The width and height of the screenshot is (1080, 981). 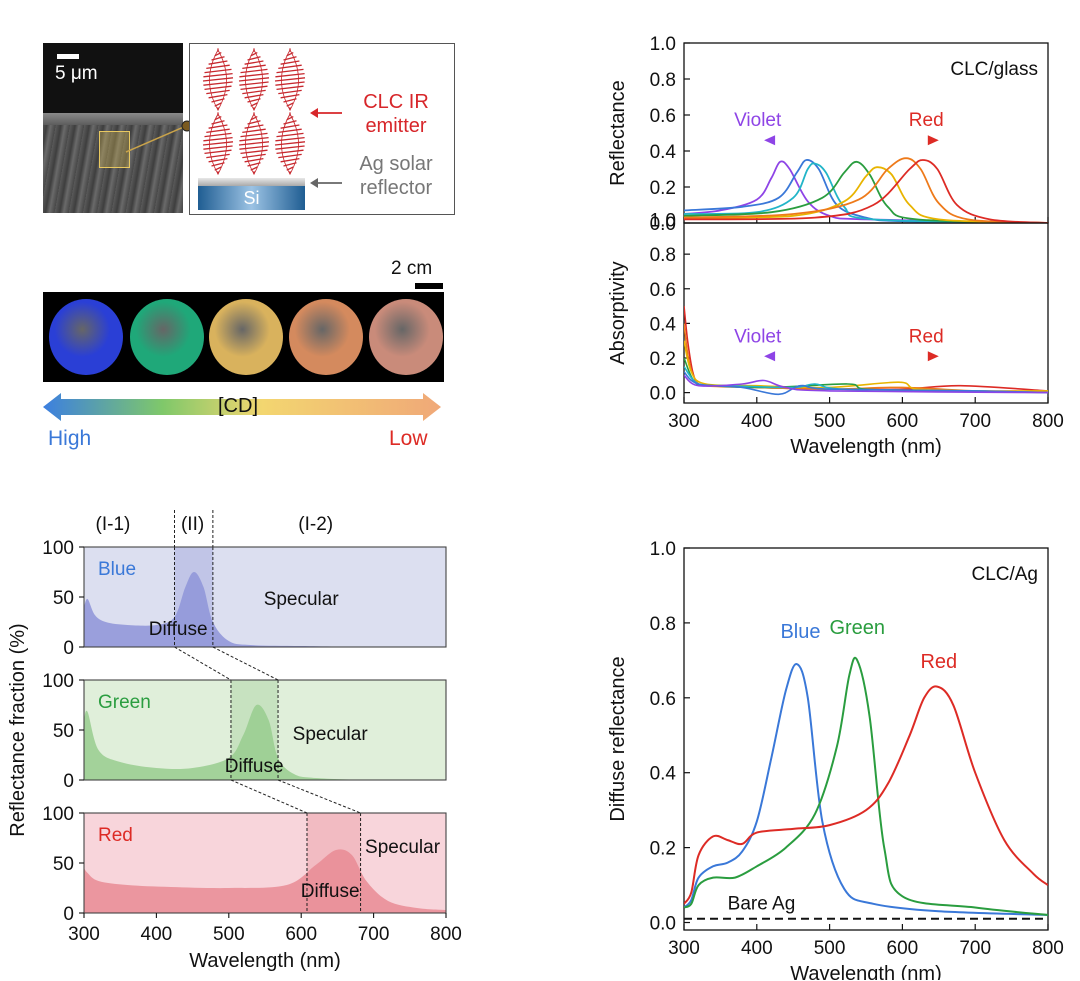 I want to click on refl-ytick-label: 0.8, so click(x=663, y=80).